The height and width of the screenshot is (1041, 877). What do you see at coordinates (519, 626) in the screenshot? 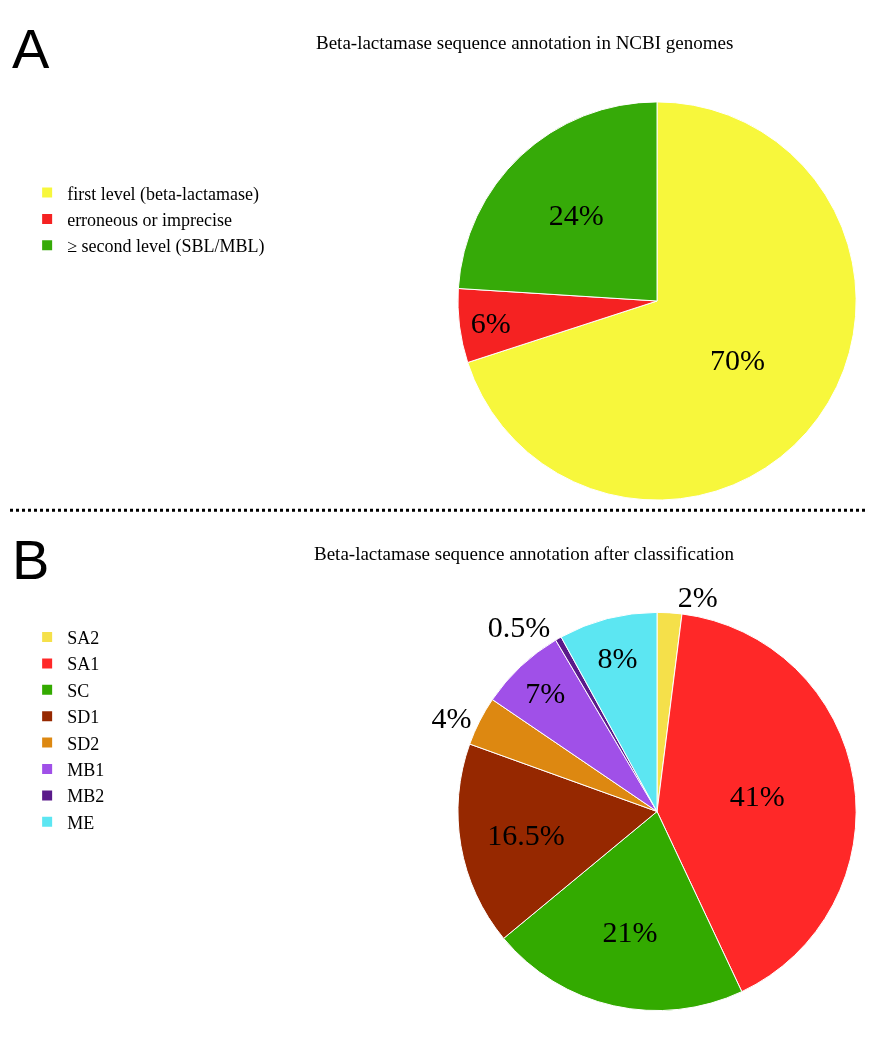
I see `data-label: 0.5%` at bounding box center [519, 626].